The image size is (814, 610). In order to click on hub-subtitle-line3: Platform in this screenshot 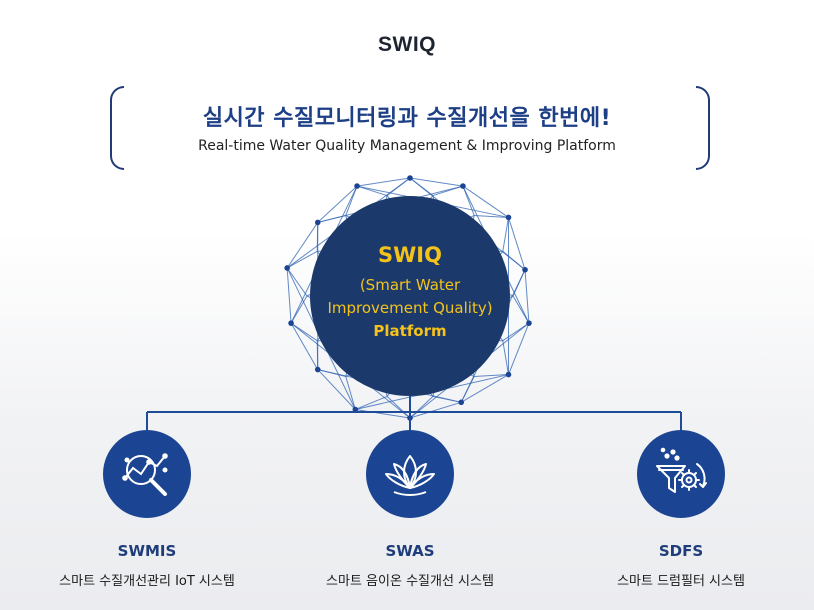, I will do `click(410, 331)`.